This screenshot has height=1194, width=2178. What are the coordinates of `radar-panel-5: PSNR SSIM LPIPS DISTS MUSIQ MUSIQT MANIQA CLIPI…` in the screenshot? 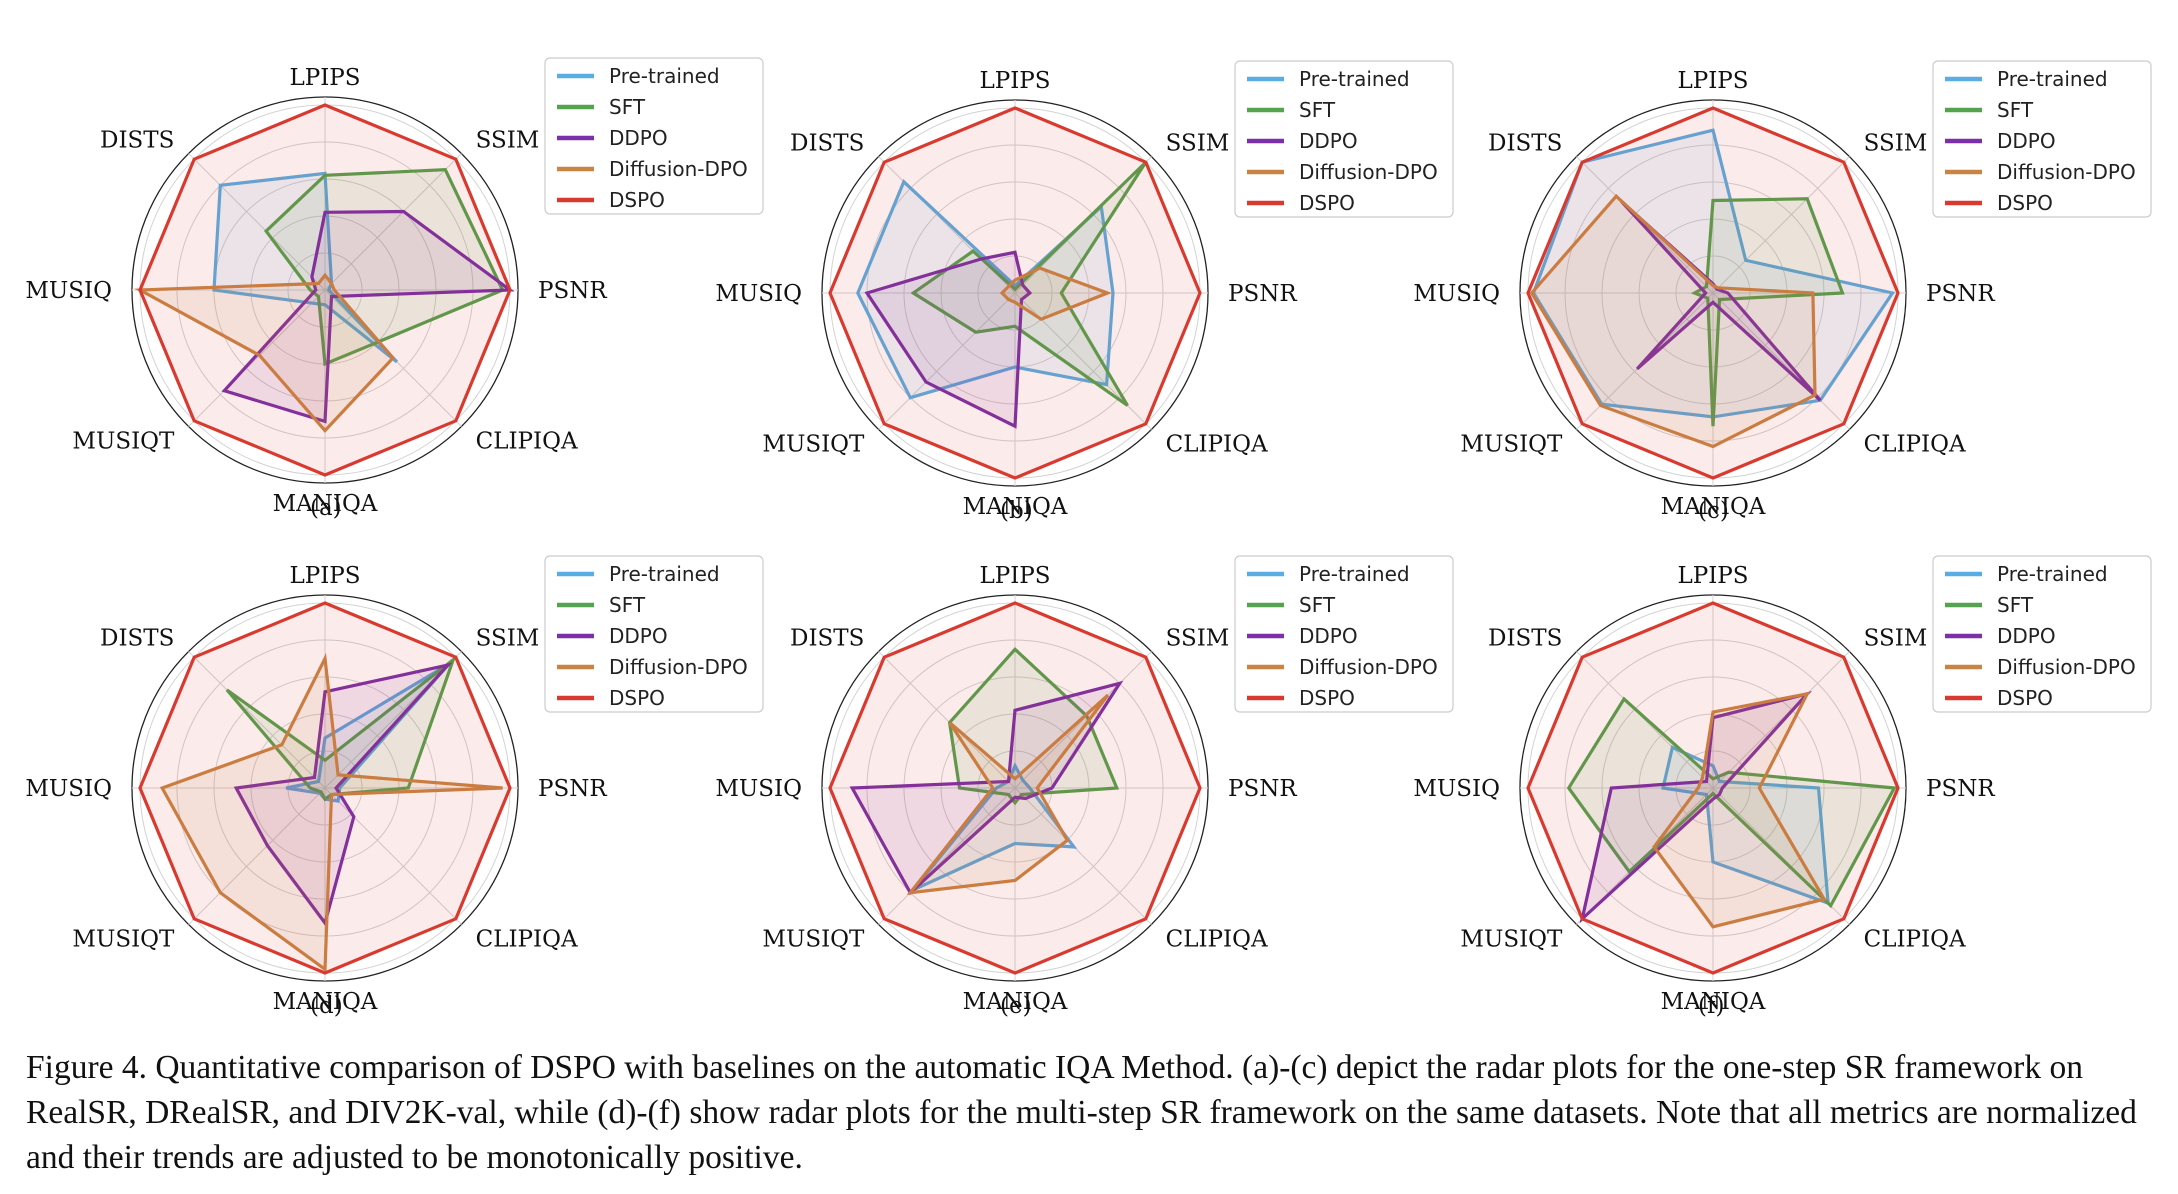 It's located at (1084, 787).